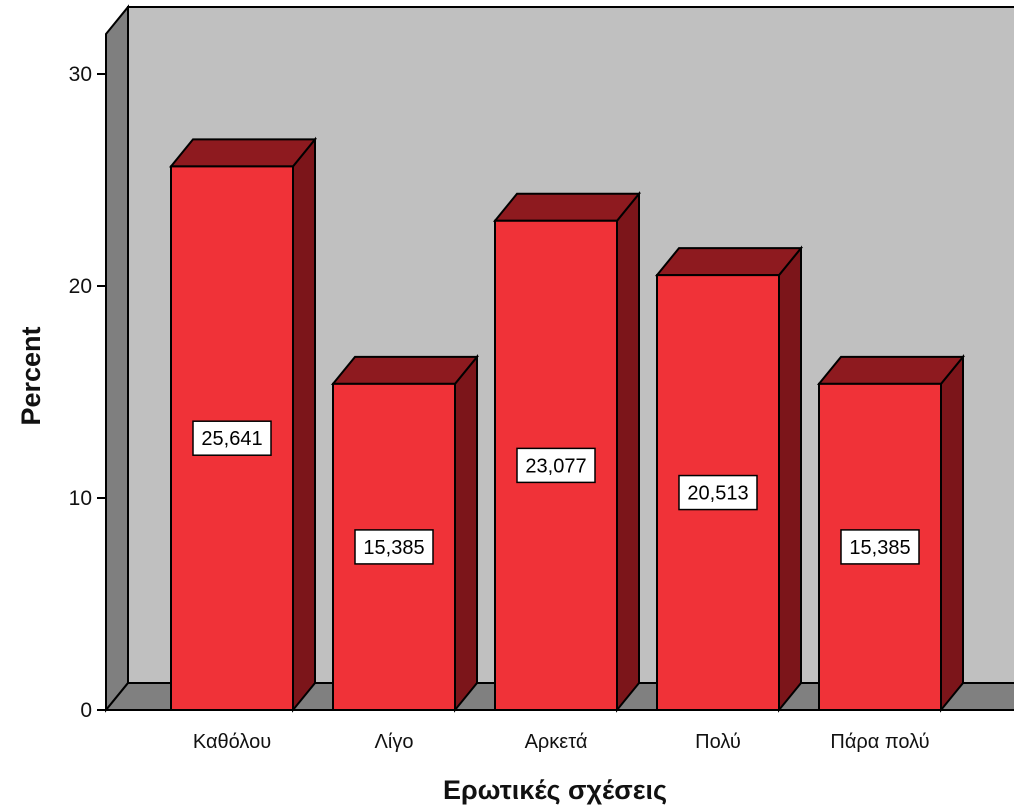 This screenshot has height=811, width=1014. I want to click on category-label: Αρκετά, so click(556, 742).